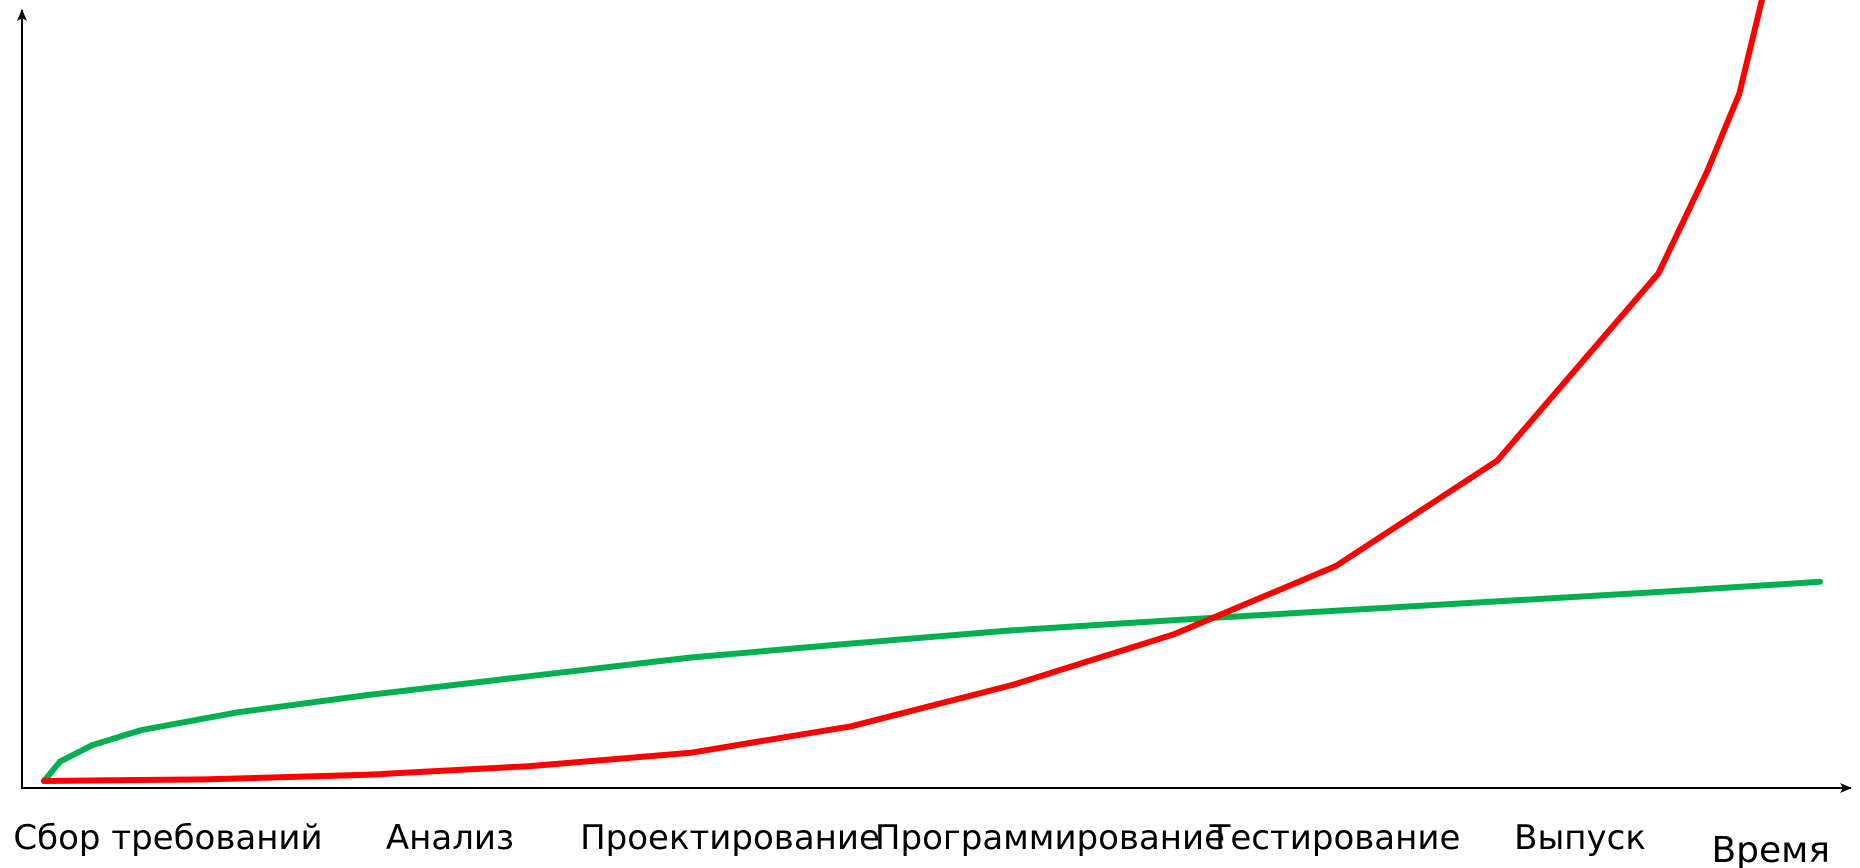  What do you see at coordinates (1050, 838) in the screenshot?
I see `x-tick-label: Программирование` at bounding box center [1050, 838].